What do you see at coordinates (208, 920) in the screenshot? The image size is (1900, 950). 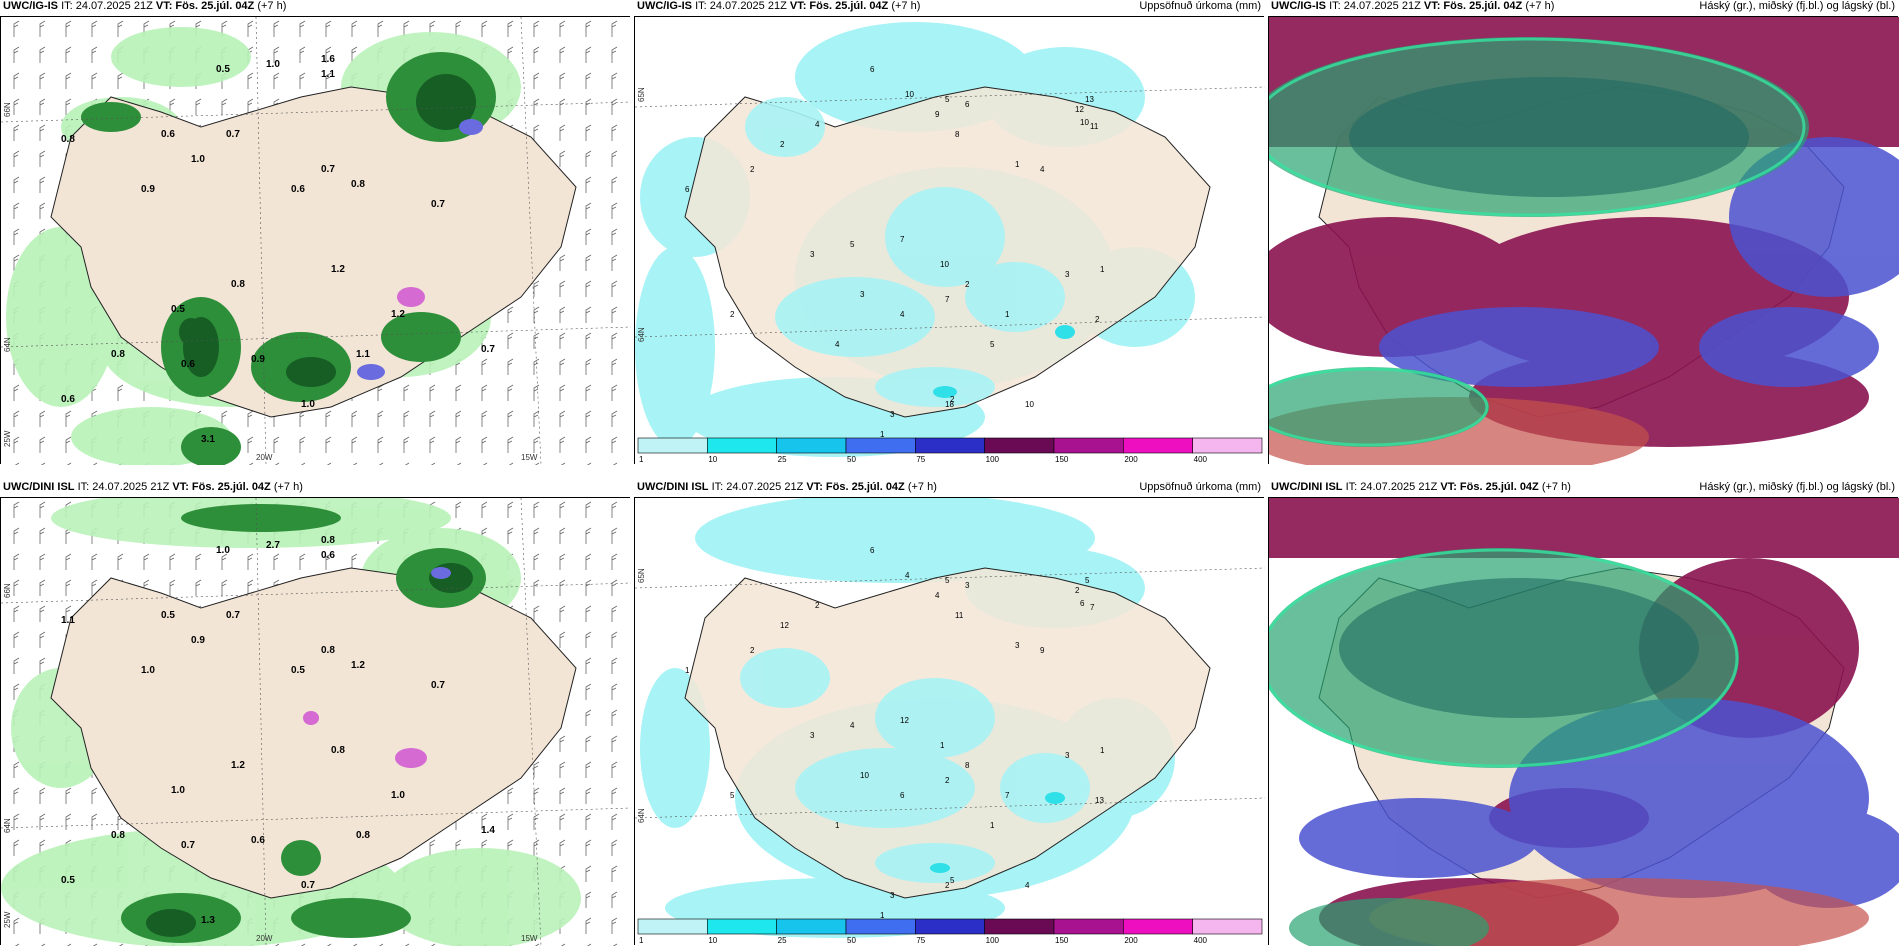 I see `precip-value-label: 1.3` at bounding box center [208, 920].